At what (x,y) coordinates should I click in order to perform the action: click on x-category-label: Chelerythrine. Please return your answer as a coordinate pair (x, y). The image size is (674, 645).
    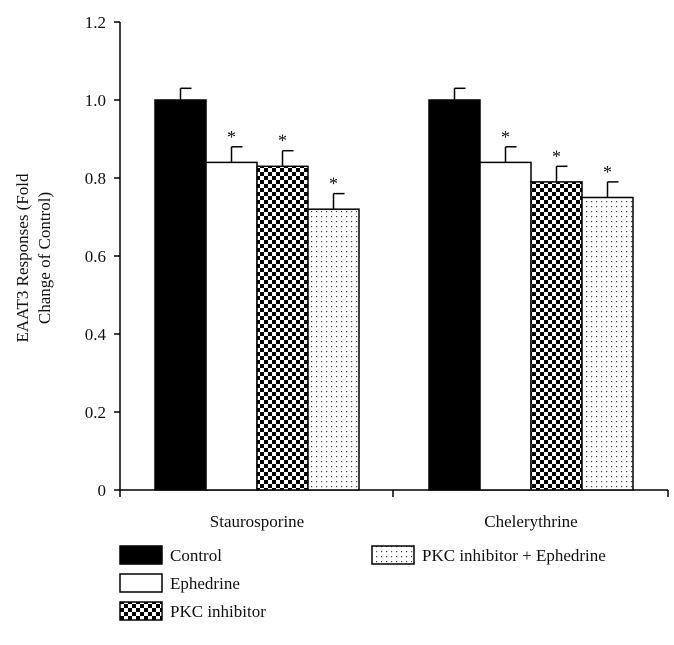
    Looking at the image, I should click on (530, 521).